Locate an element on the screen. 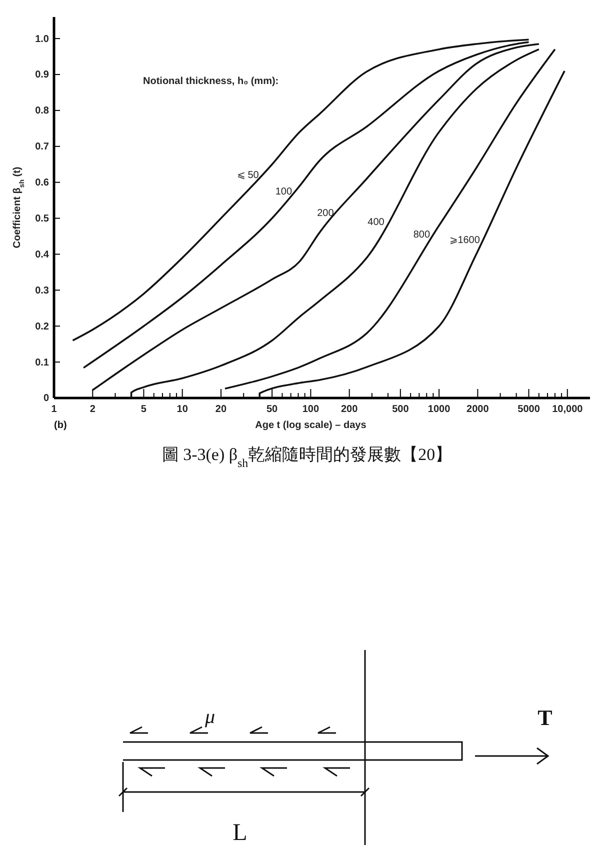 The height and width of the screenshot is (857, 615). series-label: 800 is located at coordinates (421, 234).